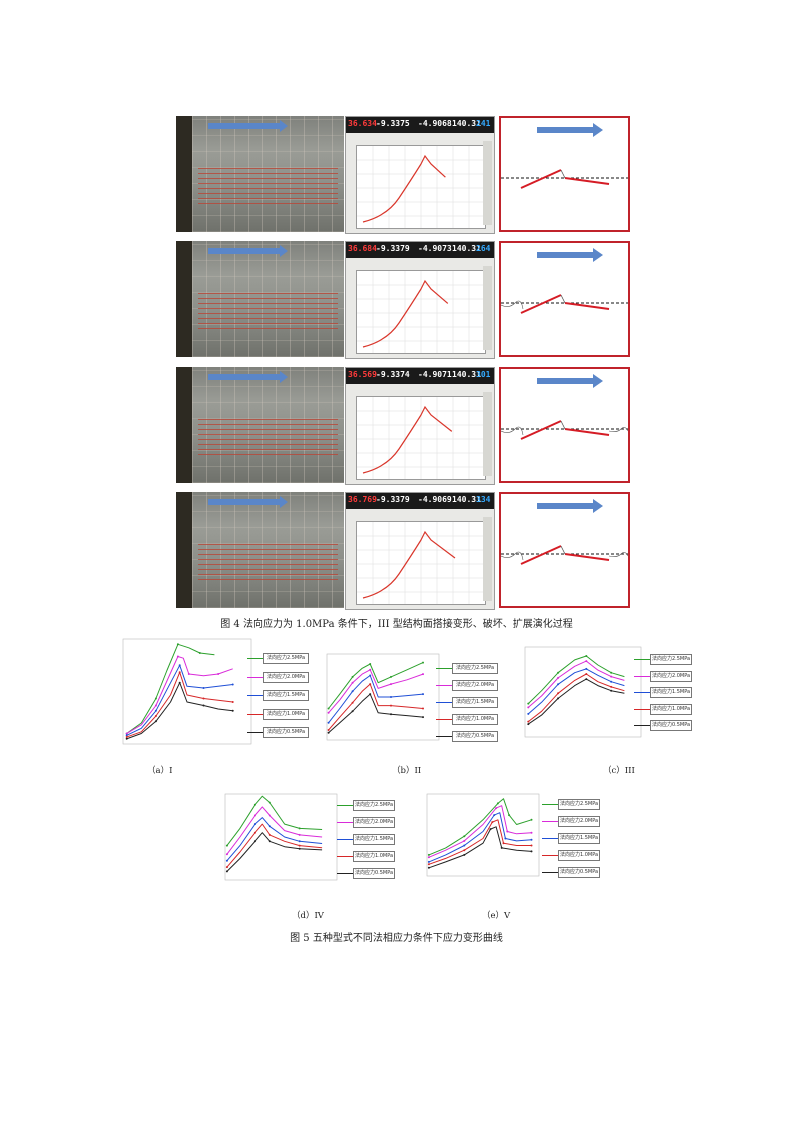 The height and width of the screenshot is (1122, 793). I want to click on test-monitor-screen: 36.569 -9.3374 -4.9071 140.31 301, so click(420, 426).